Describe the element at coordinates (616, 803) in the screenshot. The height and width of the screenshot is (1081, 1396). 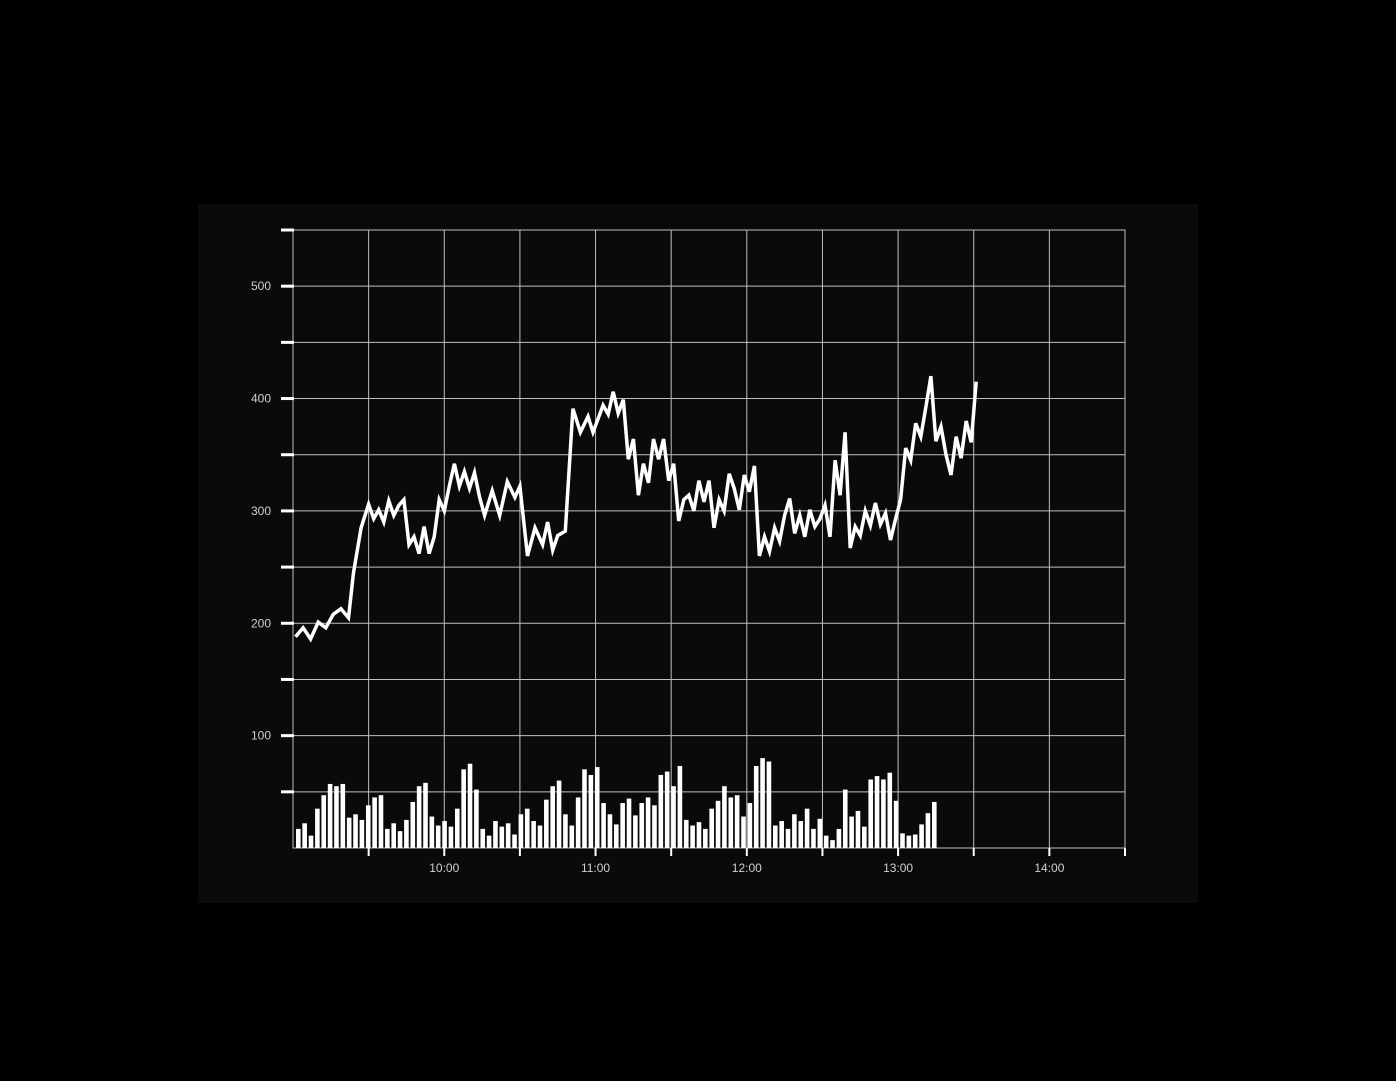
I see `volume-bars` at that location.